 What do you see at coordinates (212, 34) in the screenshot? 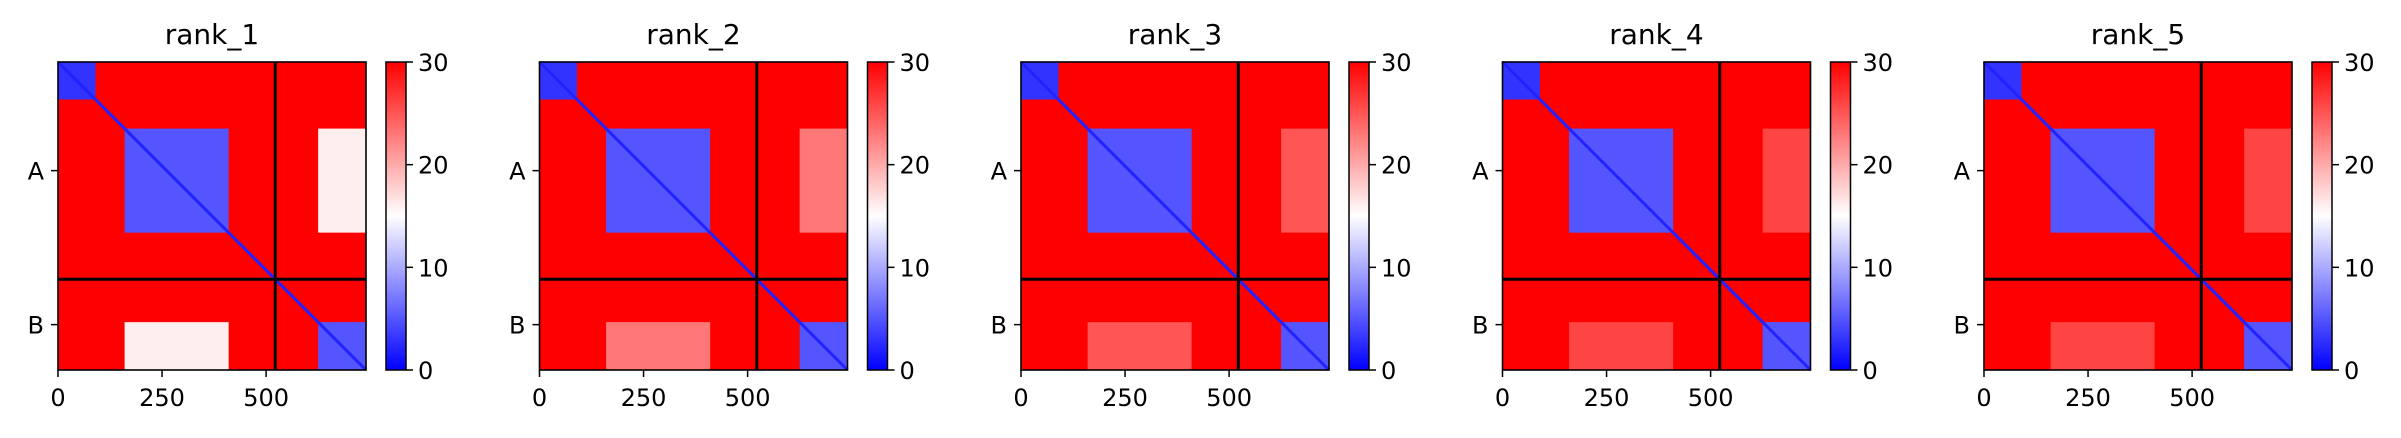
I see `panel-title: rank_1` at bounding box center [212, 34].